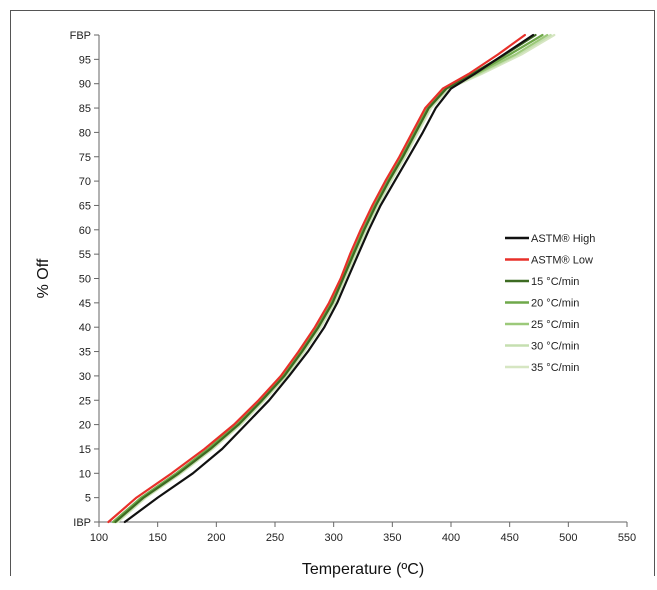 This screenshot has width=657, height=590. What do you see at coordinates (85, 158) in the screenshot?
I see `y-tick-label: 75` at bounding box center [85, 158].